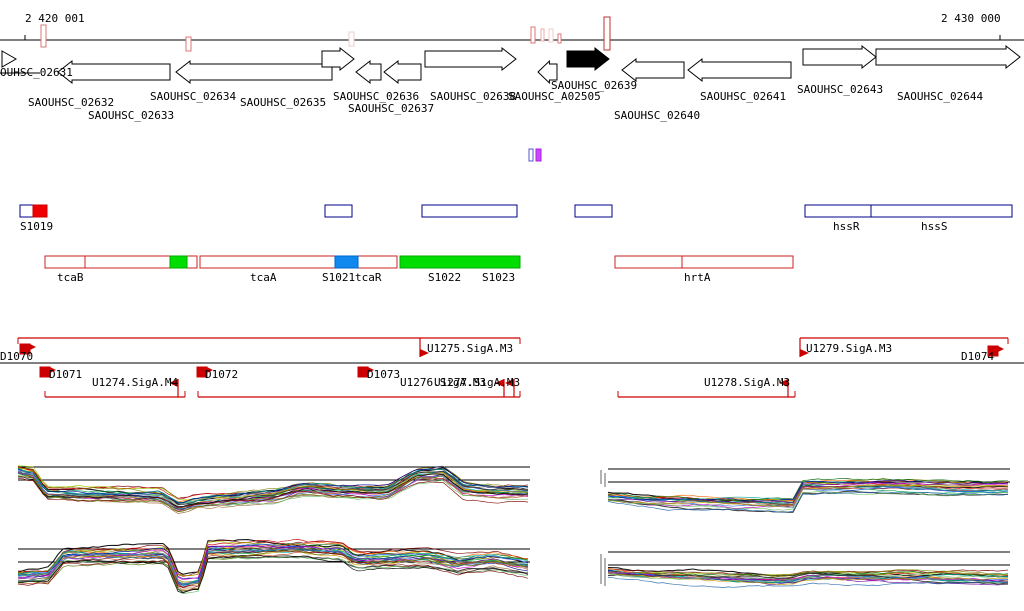 This screenshot has width=1024, height=611. I want to click on operon-feature-label: tcaA, so click(263, 277).